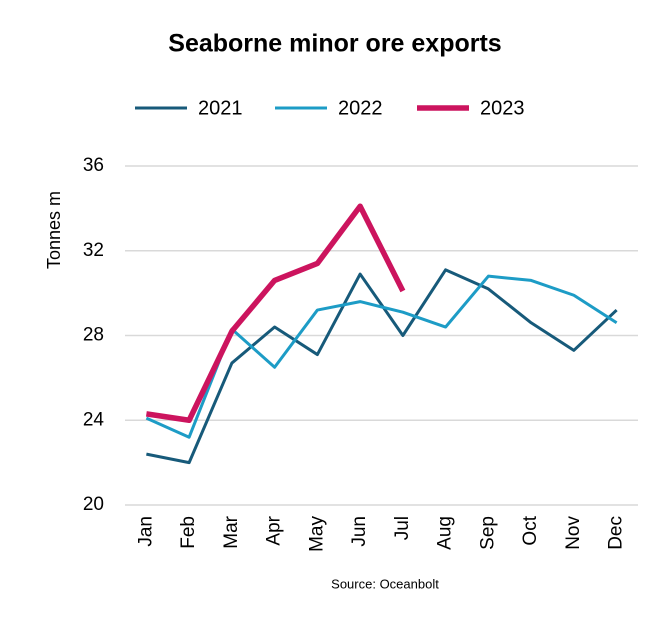 The width and height of the screenshot is (670, 634). I want to click on x-tick-label: Dec, so click(616, 533).